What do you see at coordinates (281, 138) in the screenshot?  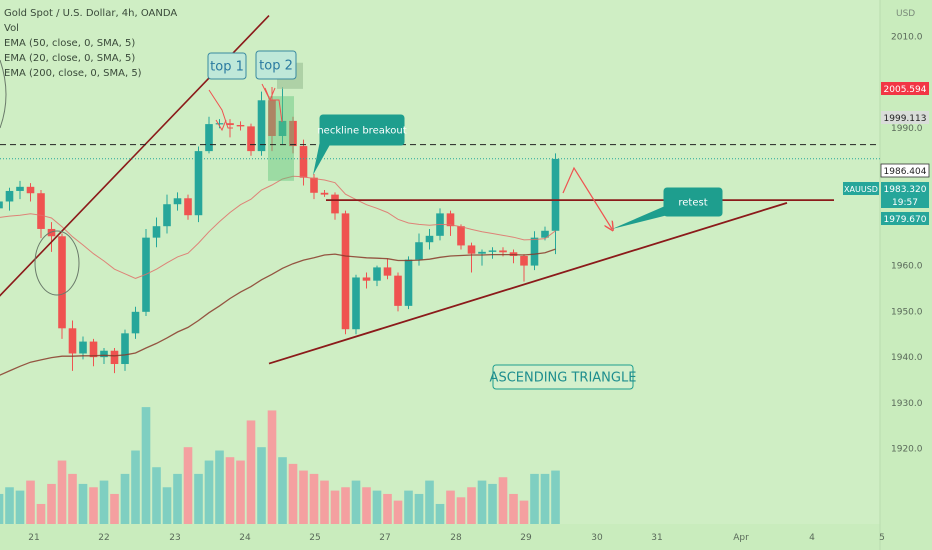 I see `neckline-zone` at bounding box center [281, 138].